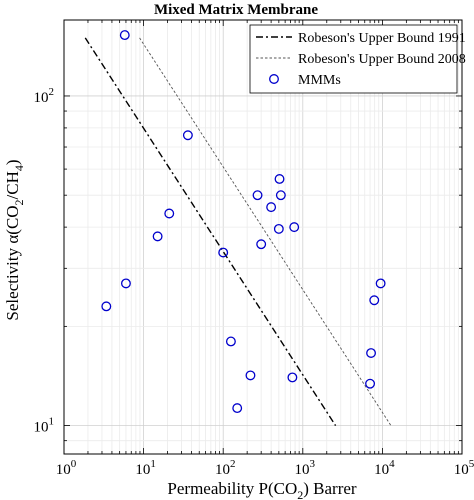  Describe the element at coordinates (274, 79) in the screenshot. I see `legend-marker-sample` at that location.